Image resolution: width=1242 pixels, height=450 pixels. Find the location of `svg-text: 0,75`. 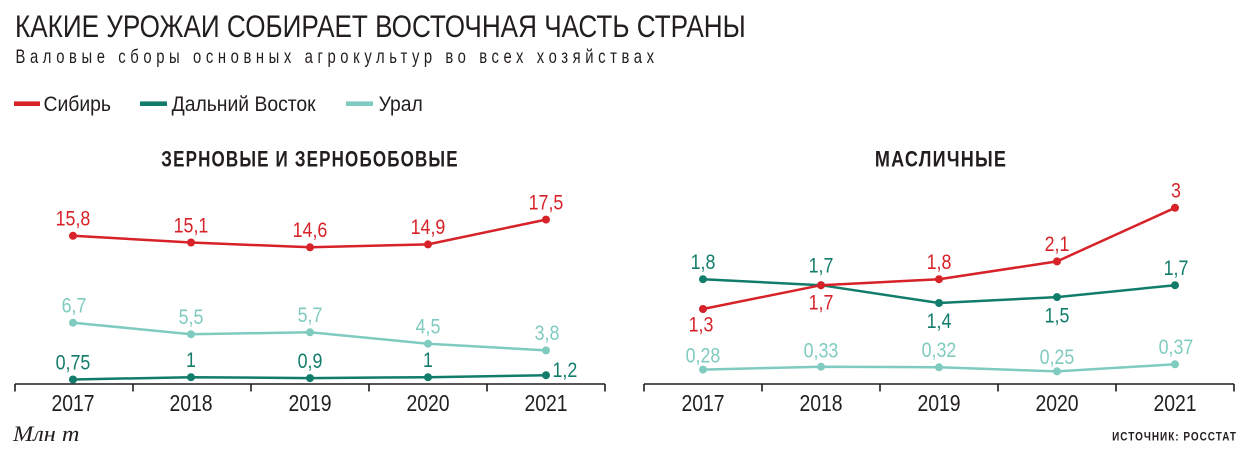

svg-text: 0,75 is located at coordinates (73, 363).